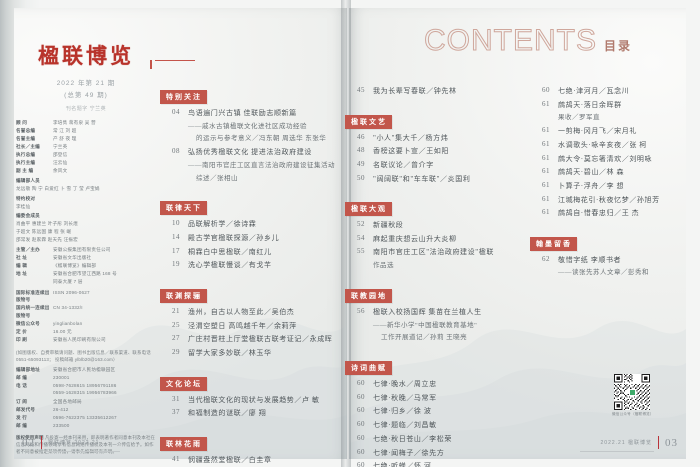  What do you see at coordinates (68, 323) in the screenshot?
I see `identifier-value: yinglianbolan` at bounding box center [68, 323].